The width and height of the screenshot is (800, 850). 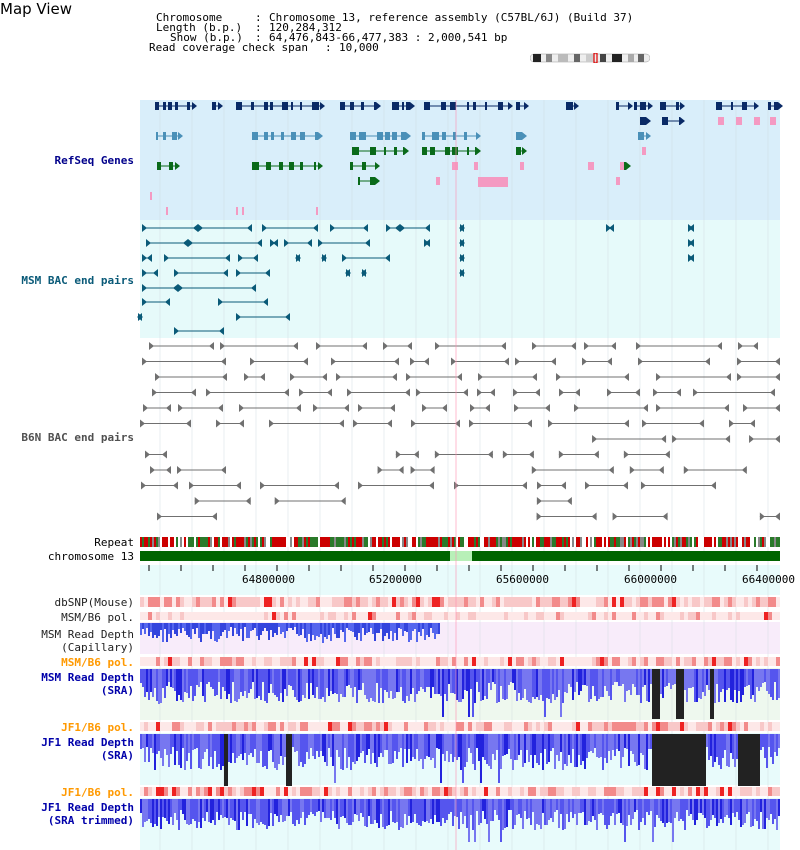 I want to click on track-label-msm-b6-pol-2: MSM/B6 pol., so click(x=97, y=662).